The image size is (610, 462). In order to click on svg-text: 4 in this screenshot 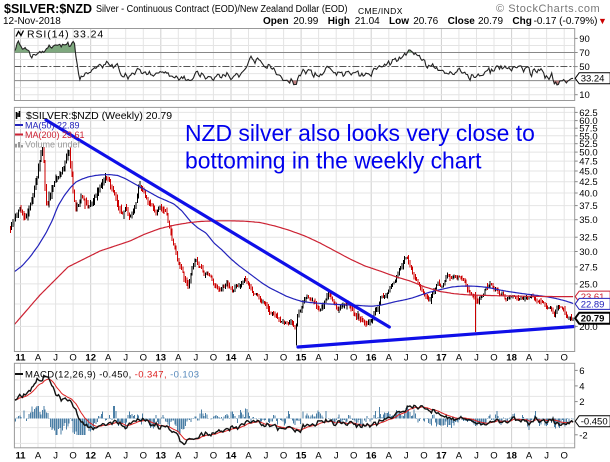, I will do `click(581, 386)`.